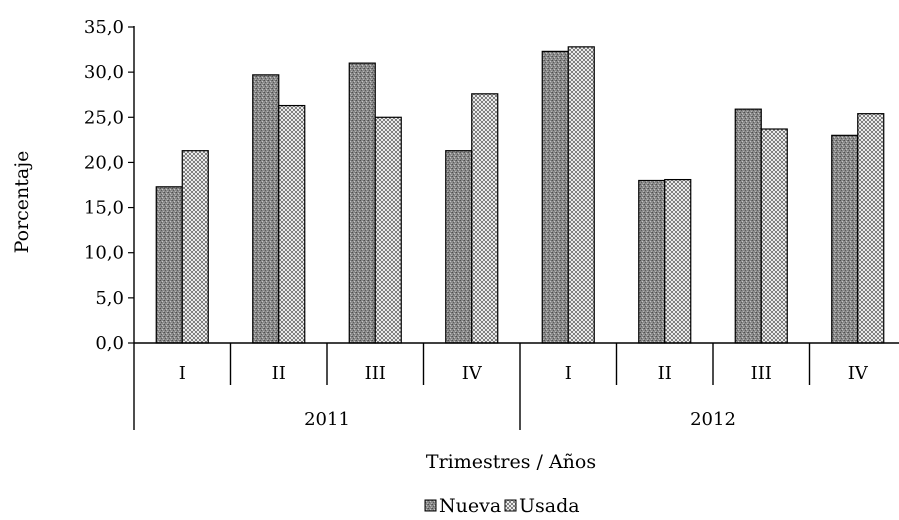 The width and height of the screenshot is (899, 520). Describe the element at coordinates (502, 506) in the screenshot. I see `legend: Nueva Usada` at that location.